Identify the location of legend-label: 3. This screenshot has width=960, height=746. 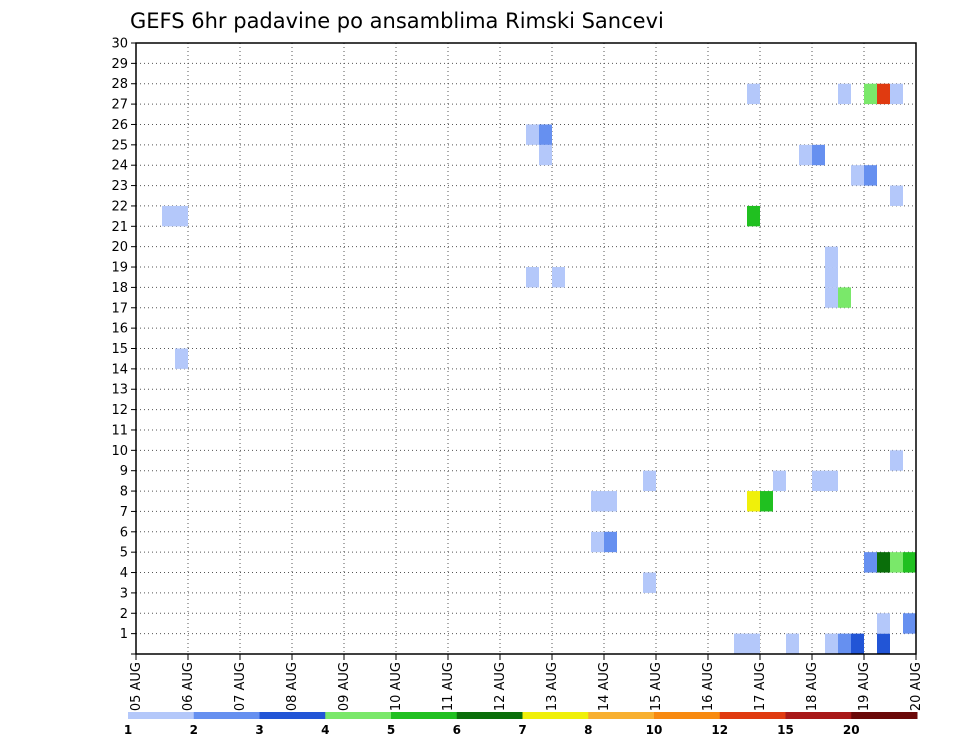
(259, 730).